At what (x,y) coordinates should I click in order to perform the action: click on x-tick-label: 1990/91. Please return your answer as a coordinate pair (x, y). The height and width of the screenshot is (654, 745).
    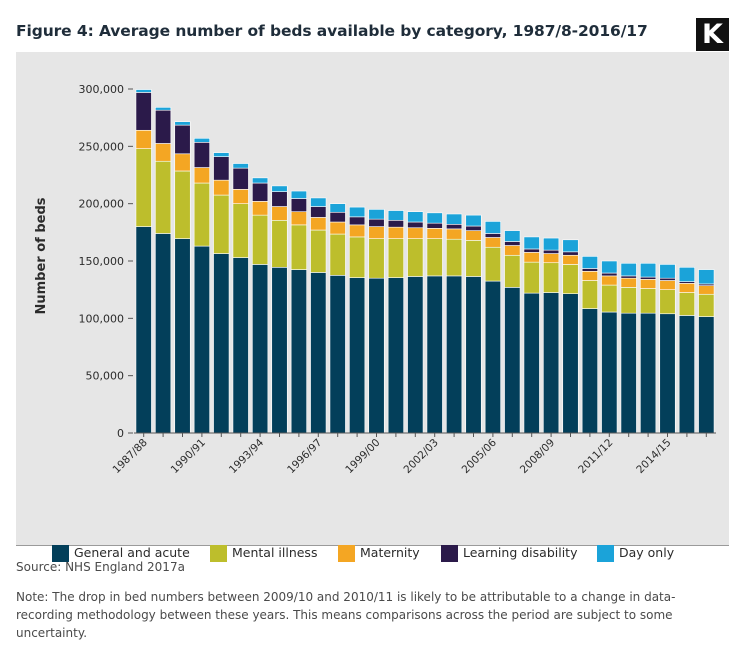
    Looking at the image, I should click on (188, 456).